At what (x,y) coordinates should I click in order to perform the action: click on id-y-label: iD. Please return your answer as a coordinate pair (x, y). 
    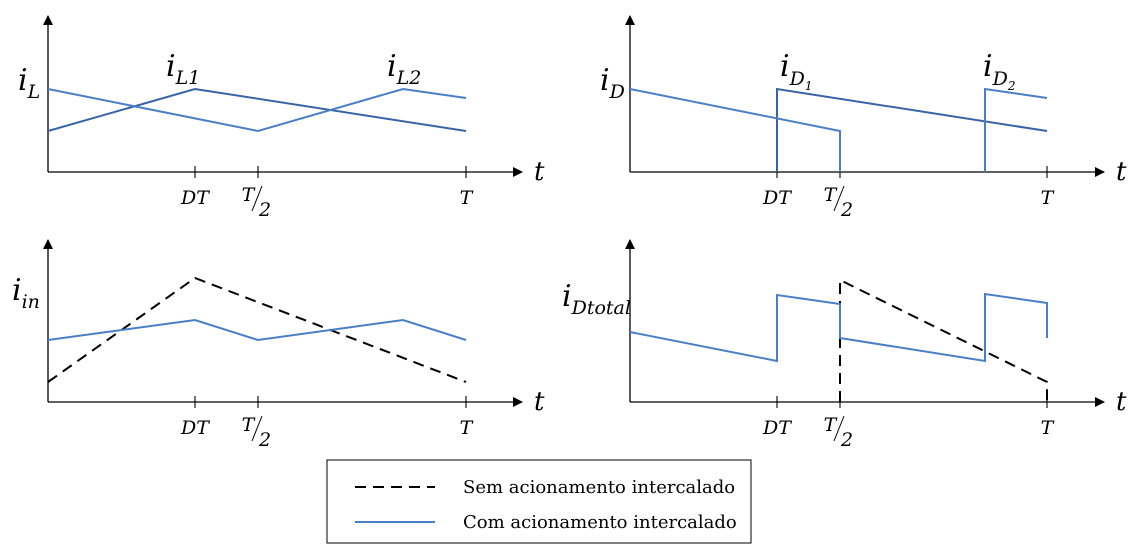
    Looking at the image, I should click on (612, 83).